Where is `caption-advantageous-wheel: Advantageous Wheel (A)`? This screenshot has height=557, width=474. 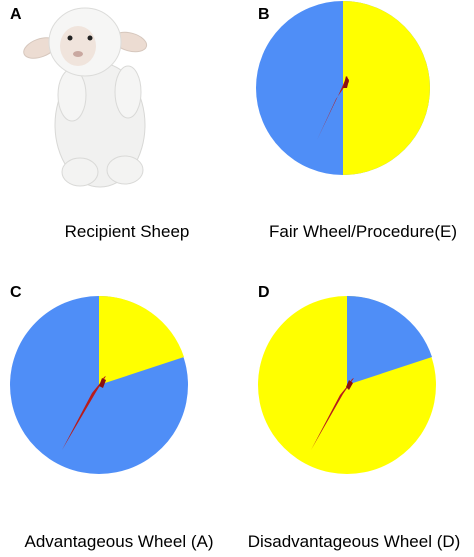 caption-advantageous-wheel: Advantageous Wheel (A) is located at coordinates (119, 541).